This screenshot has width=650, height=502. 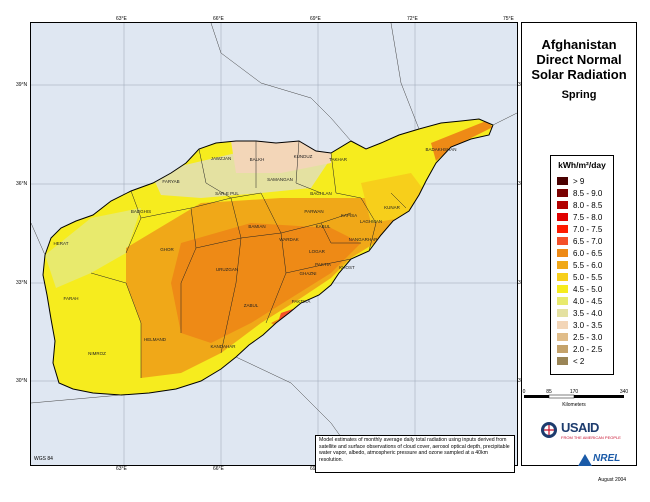 I want to click on scale-unit: Kilometers, so click(x=574, y=405).